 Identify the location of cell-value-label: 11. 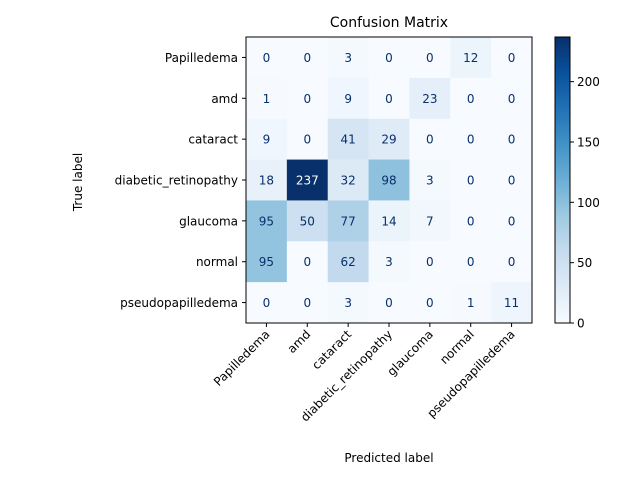
(511, 303).